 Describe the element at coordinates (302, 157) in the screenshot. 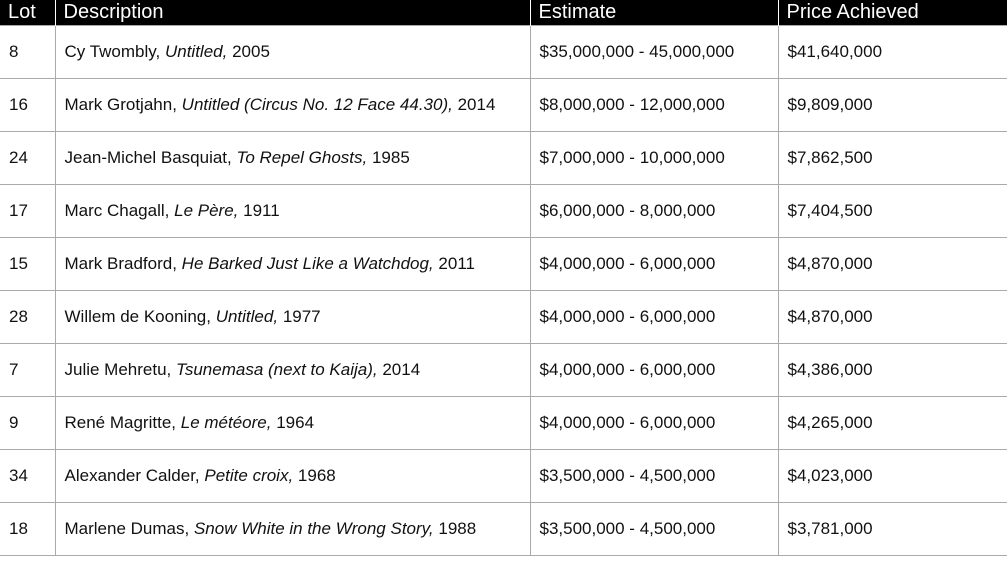

I see `artwork-title: To Repel Ghosts,` at that location.